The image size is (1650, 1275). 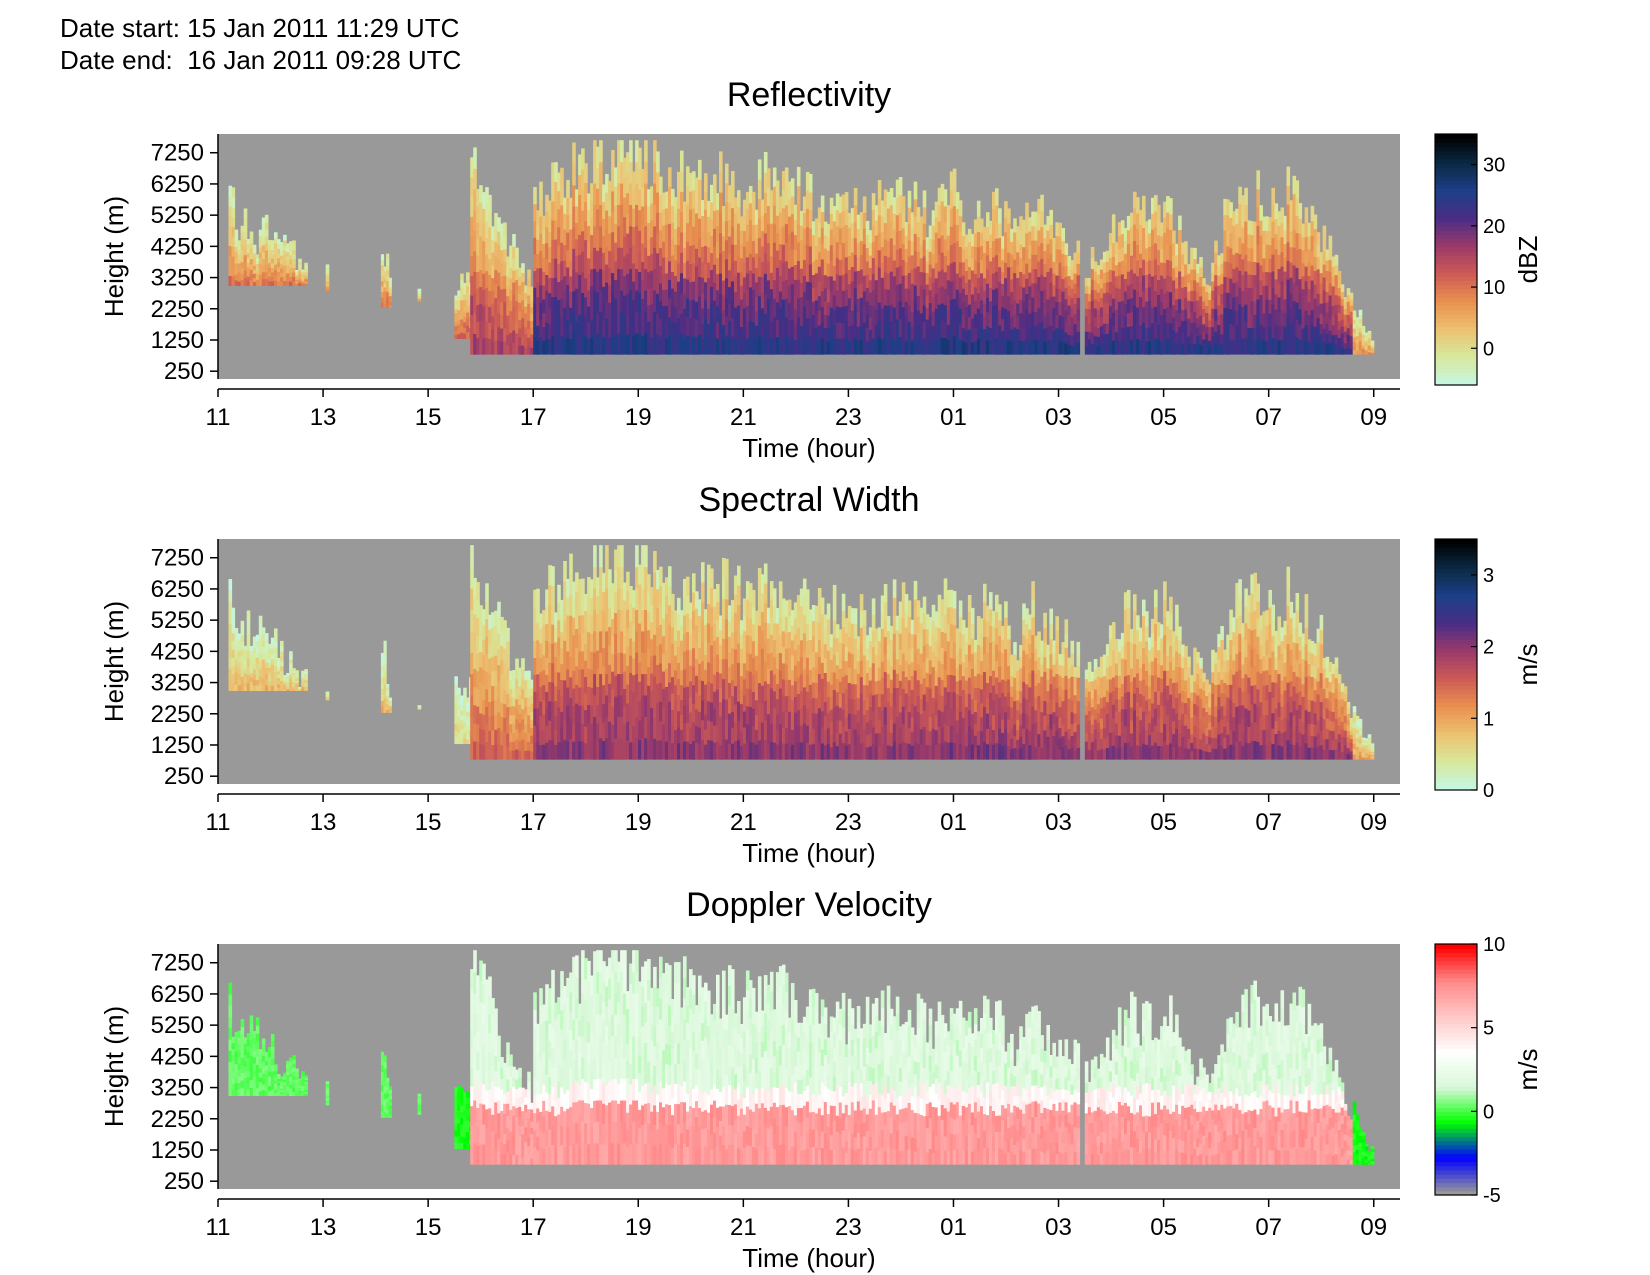 I want to click on chart-title: Spectral Width, so click(x=808, y=500).